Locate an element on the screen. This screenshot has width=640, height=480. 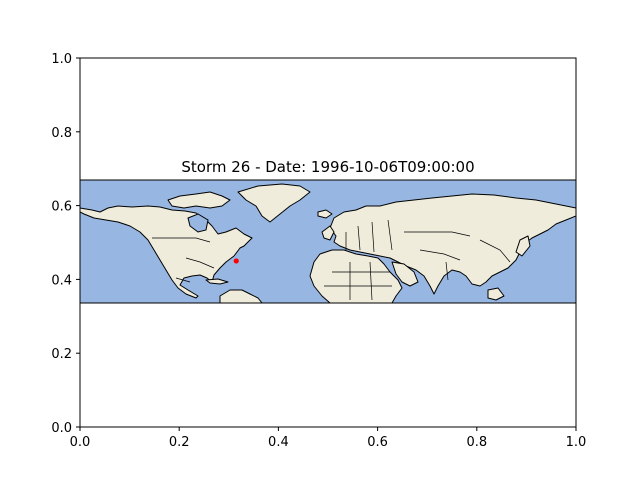
south-america is located at coordinates (241, 296).